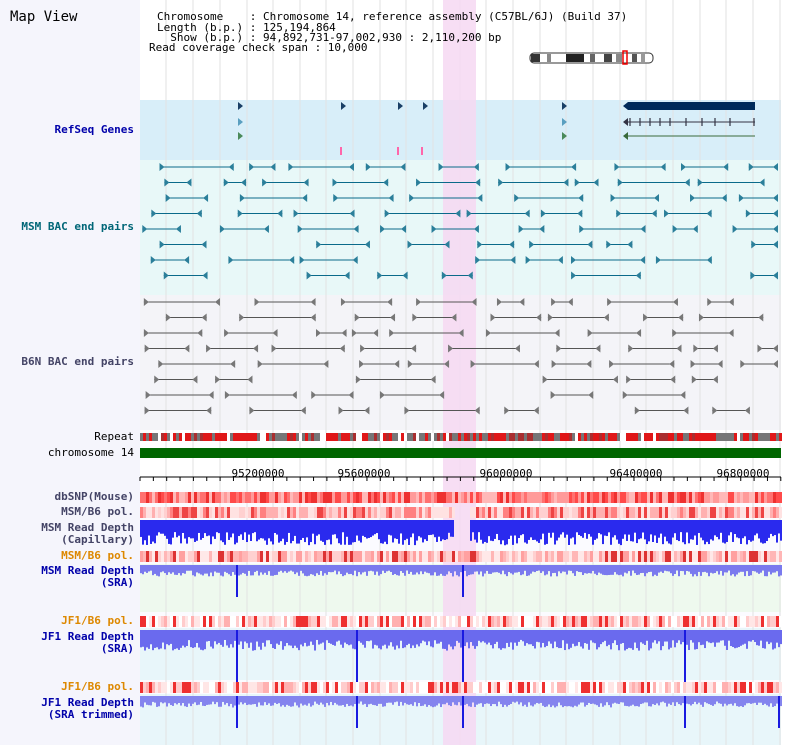 The image size is (800, 745). Describe the element at coordinates (461, 533) in the screenshot. I see `msm-read-depth-capillary` at that location.